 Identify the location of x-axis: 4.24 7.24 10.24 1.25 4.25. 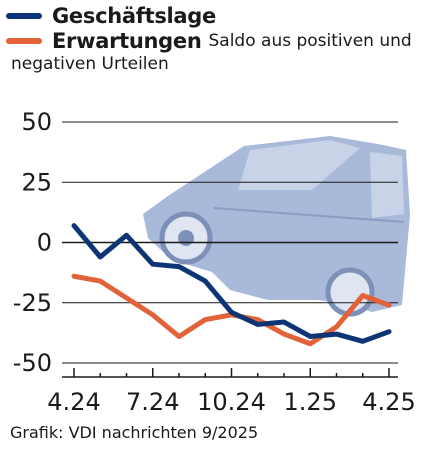
(231, 392).